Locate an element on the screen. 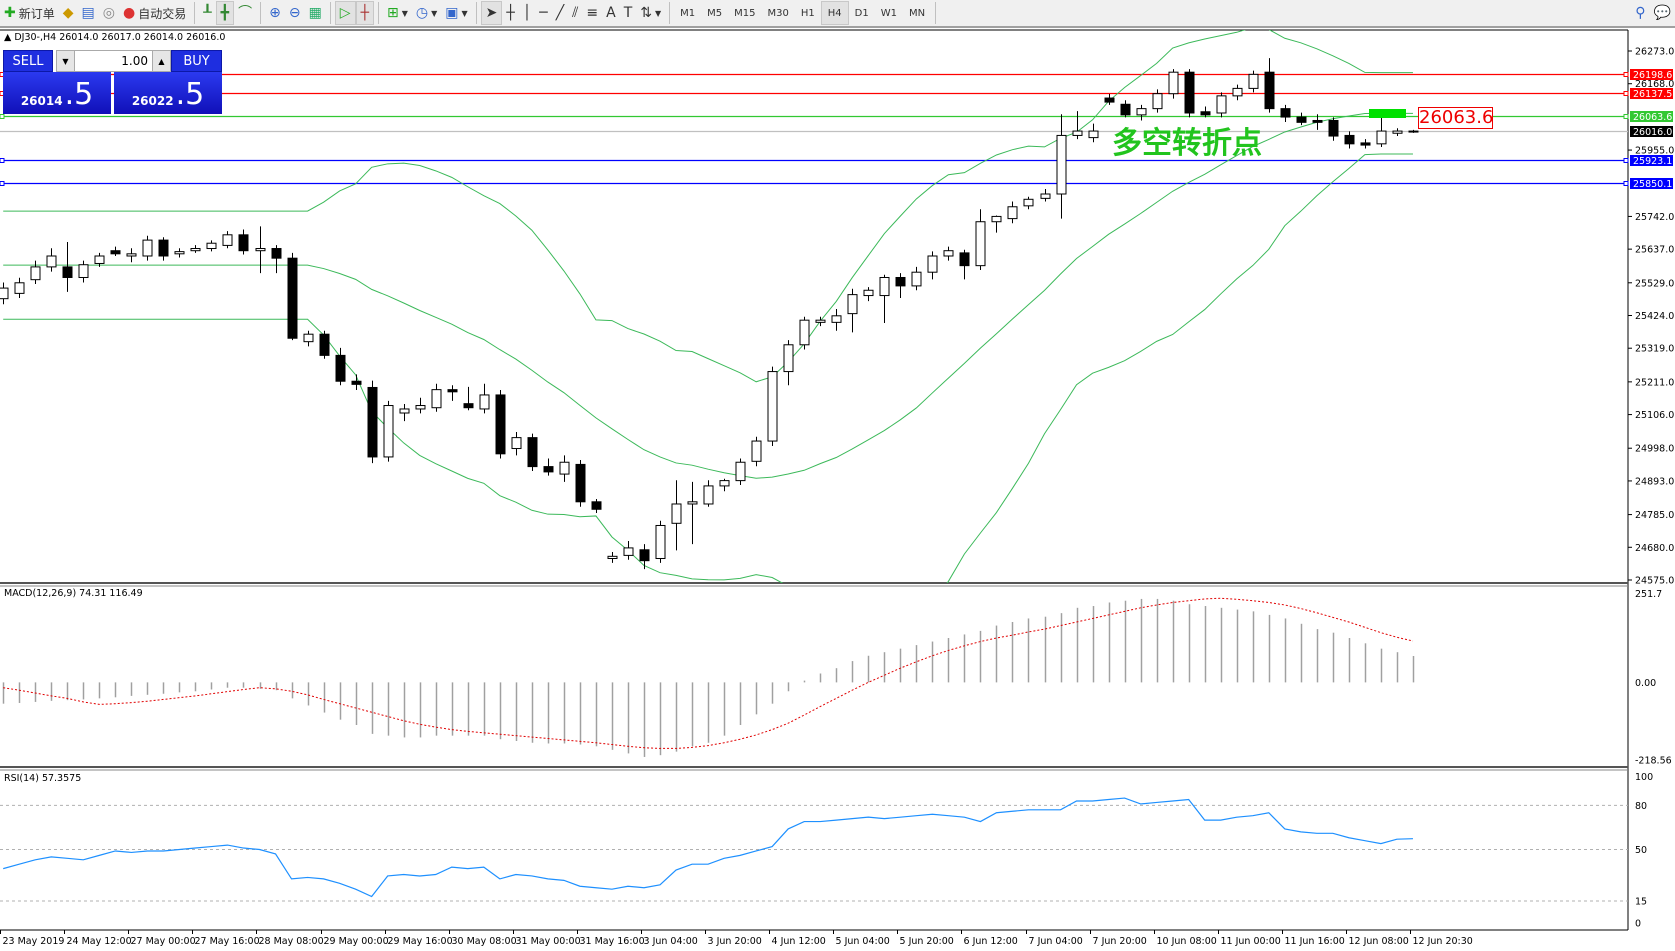 The height and width of the screenshot is (951, 1675). crosshair-button: ┼ is located at coordinates (510, 13).